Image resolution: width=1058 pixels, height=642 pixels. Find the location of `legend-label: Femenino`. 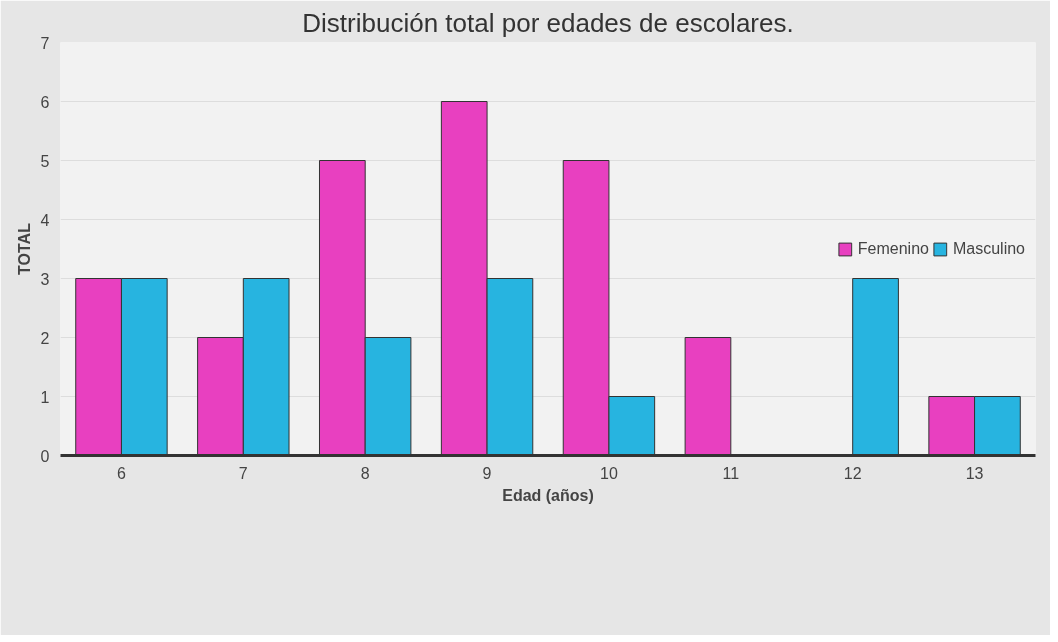

legend-label: Femenino is located at coordinates (893, 248).